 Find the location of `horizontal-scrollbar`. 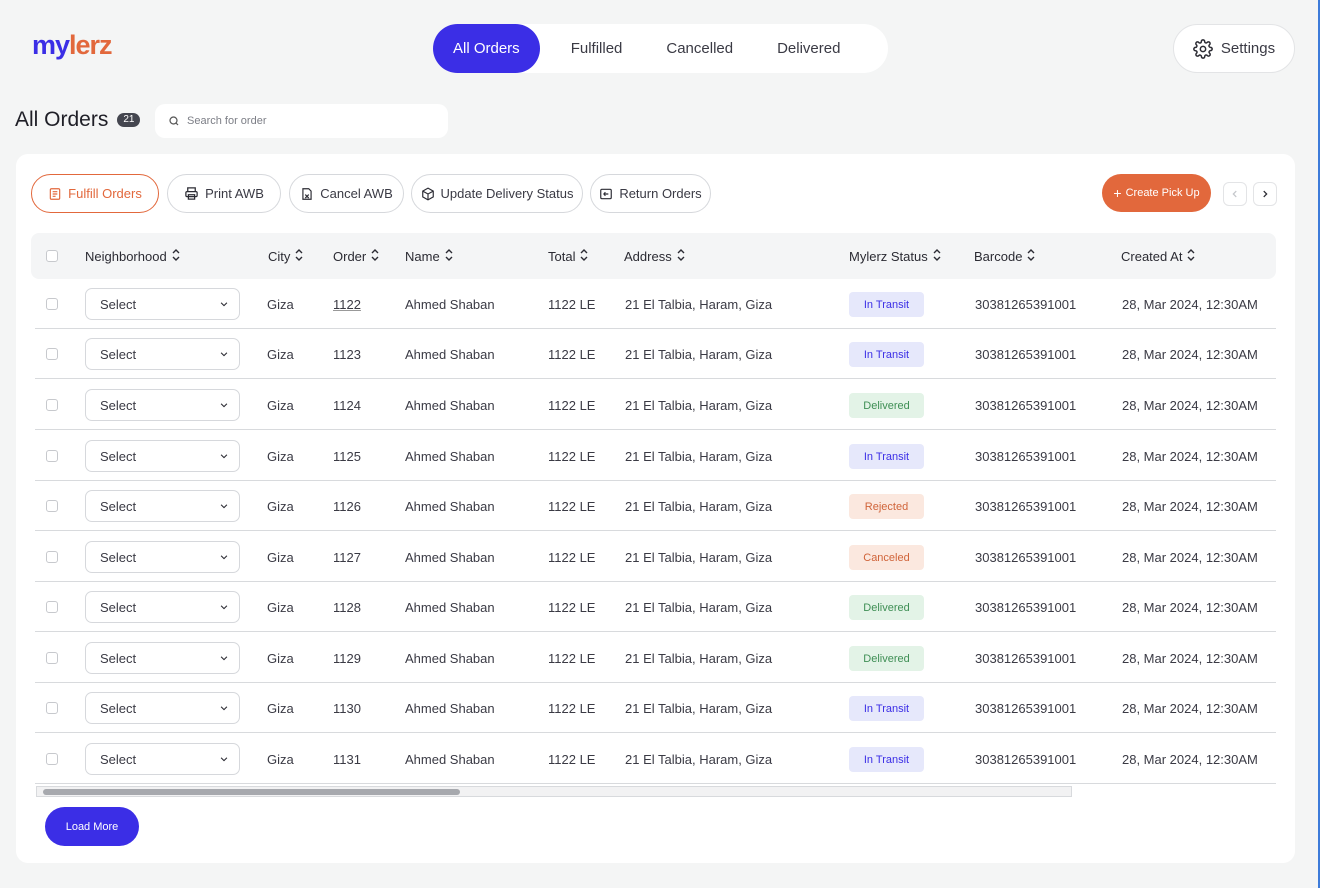

horizontal-scrollbar is located at coordinates (554, 791).